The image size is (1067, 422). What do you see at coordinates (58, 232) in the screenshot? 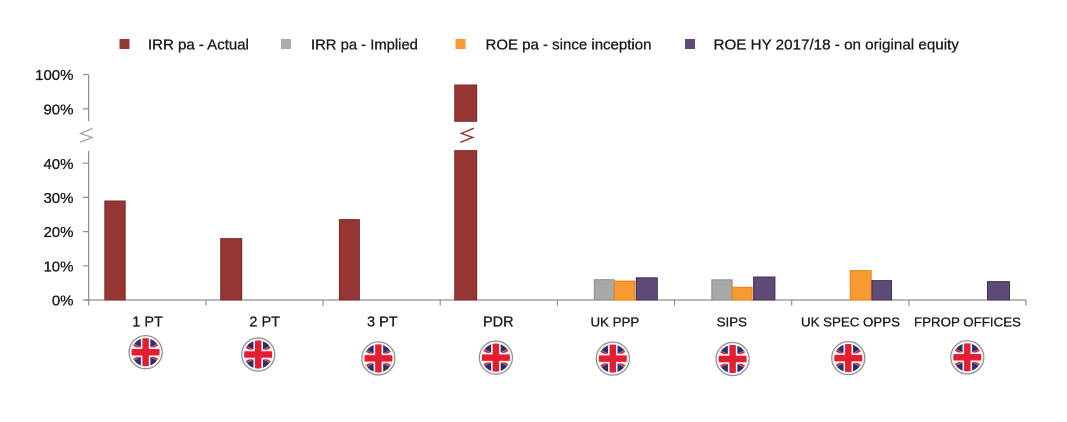
I see `svg-text: 20%` at bounding box center [58, 232].